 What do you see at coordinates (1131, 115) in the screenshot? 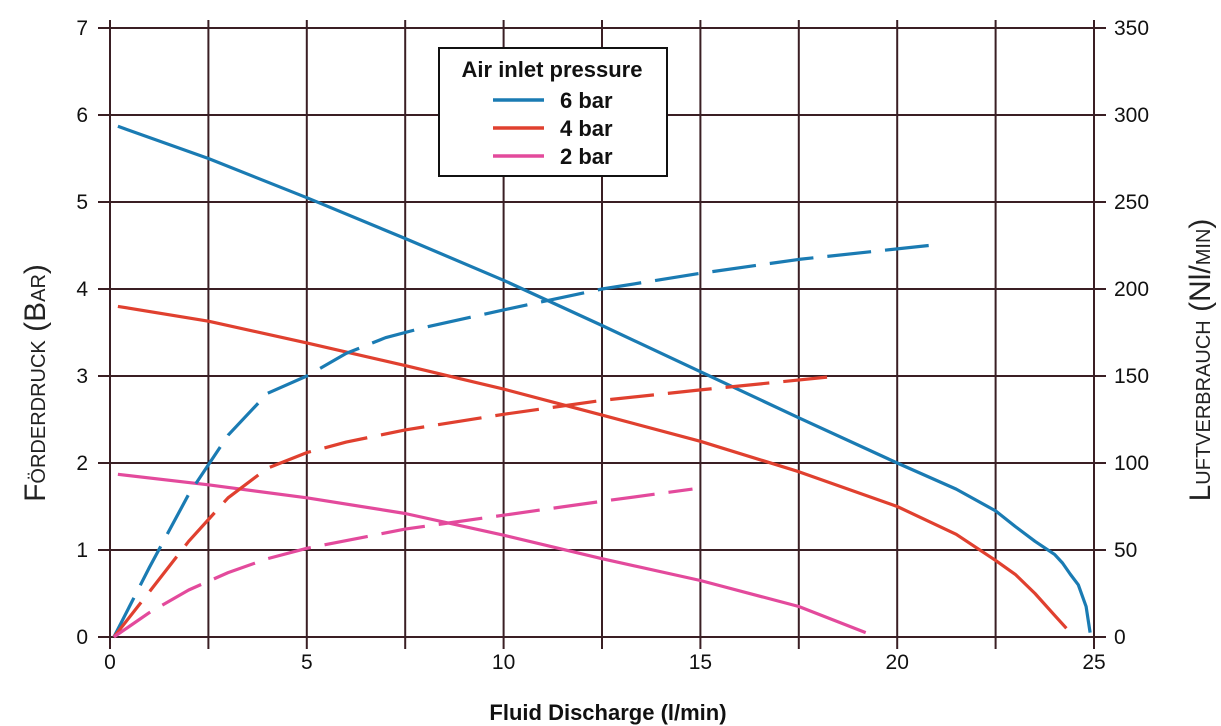
I see `y-right-tick-label: 300` at bounding box center [1131, 115].